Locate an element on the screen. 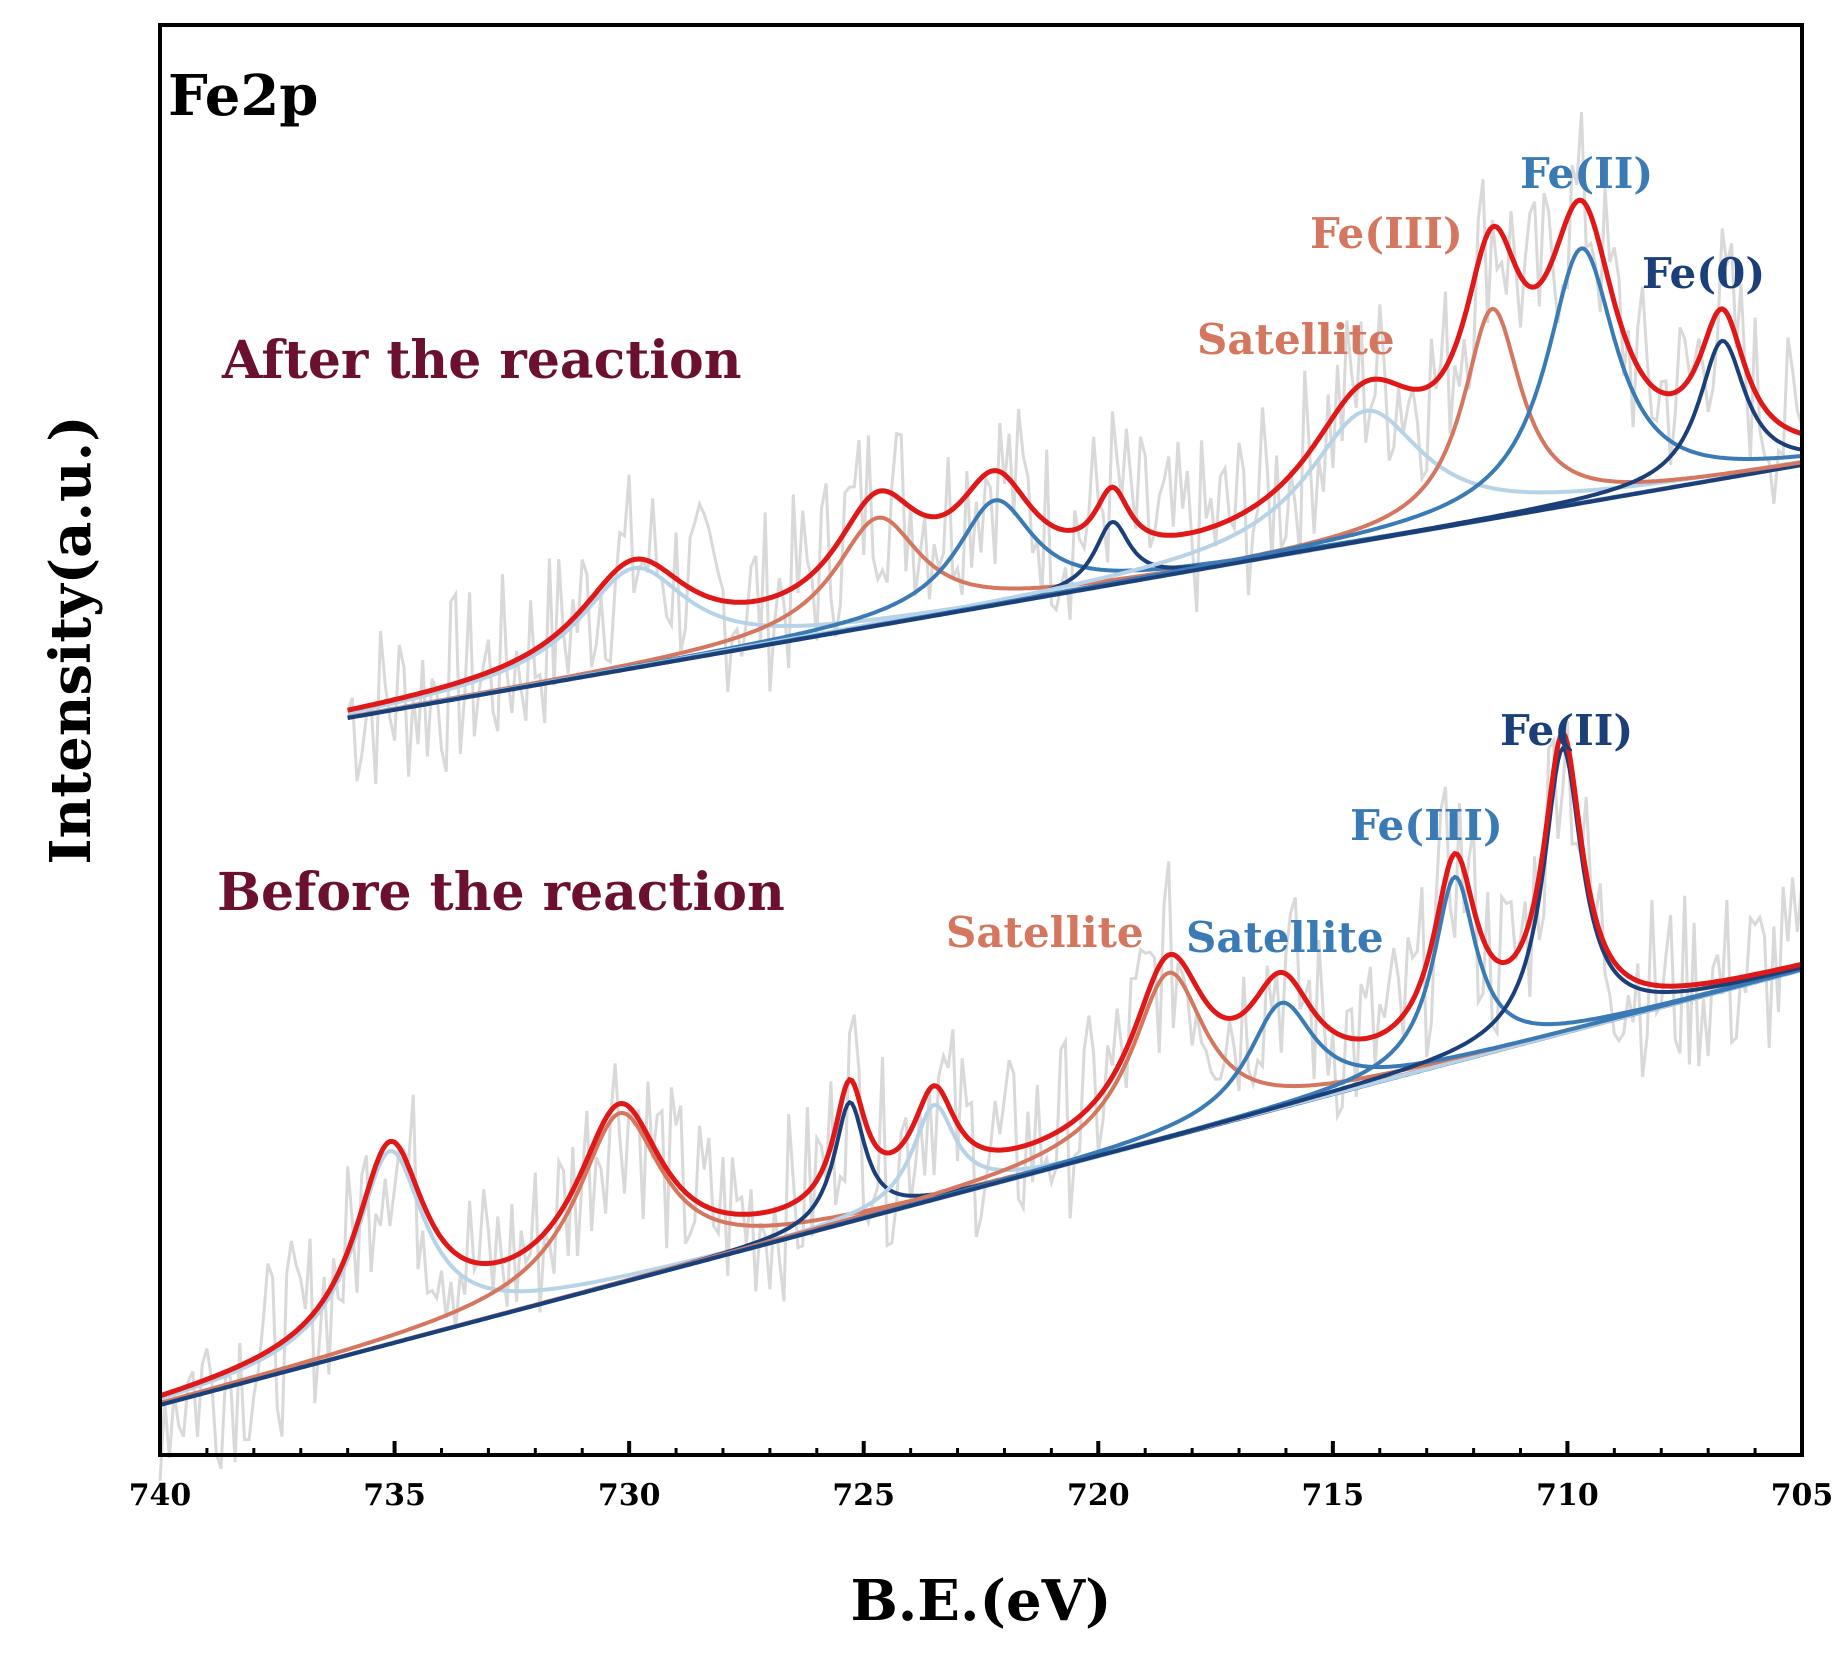 This screenshot has height=1658, width=1847. x-tick-label: 730 is located at coordinates (629, 1495).